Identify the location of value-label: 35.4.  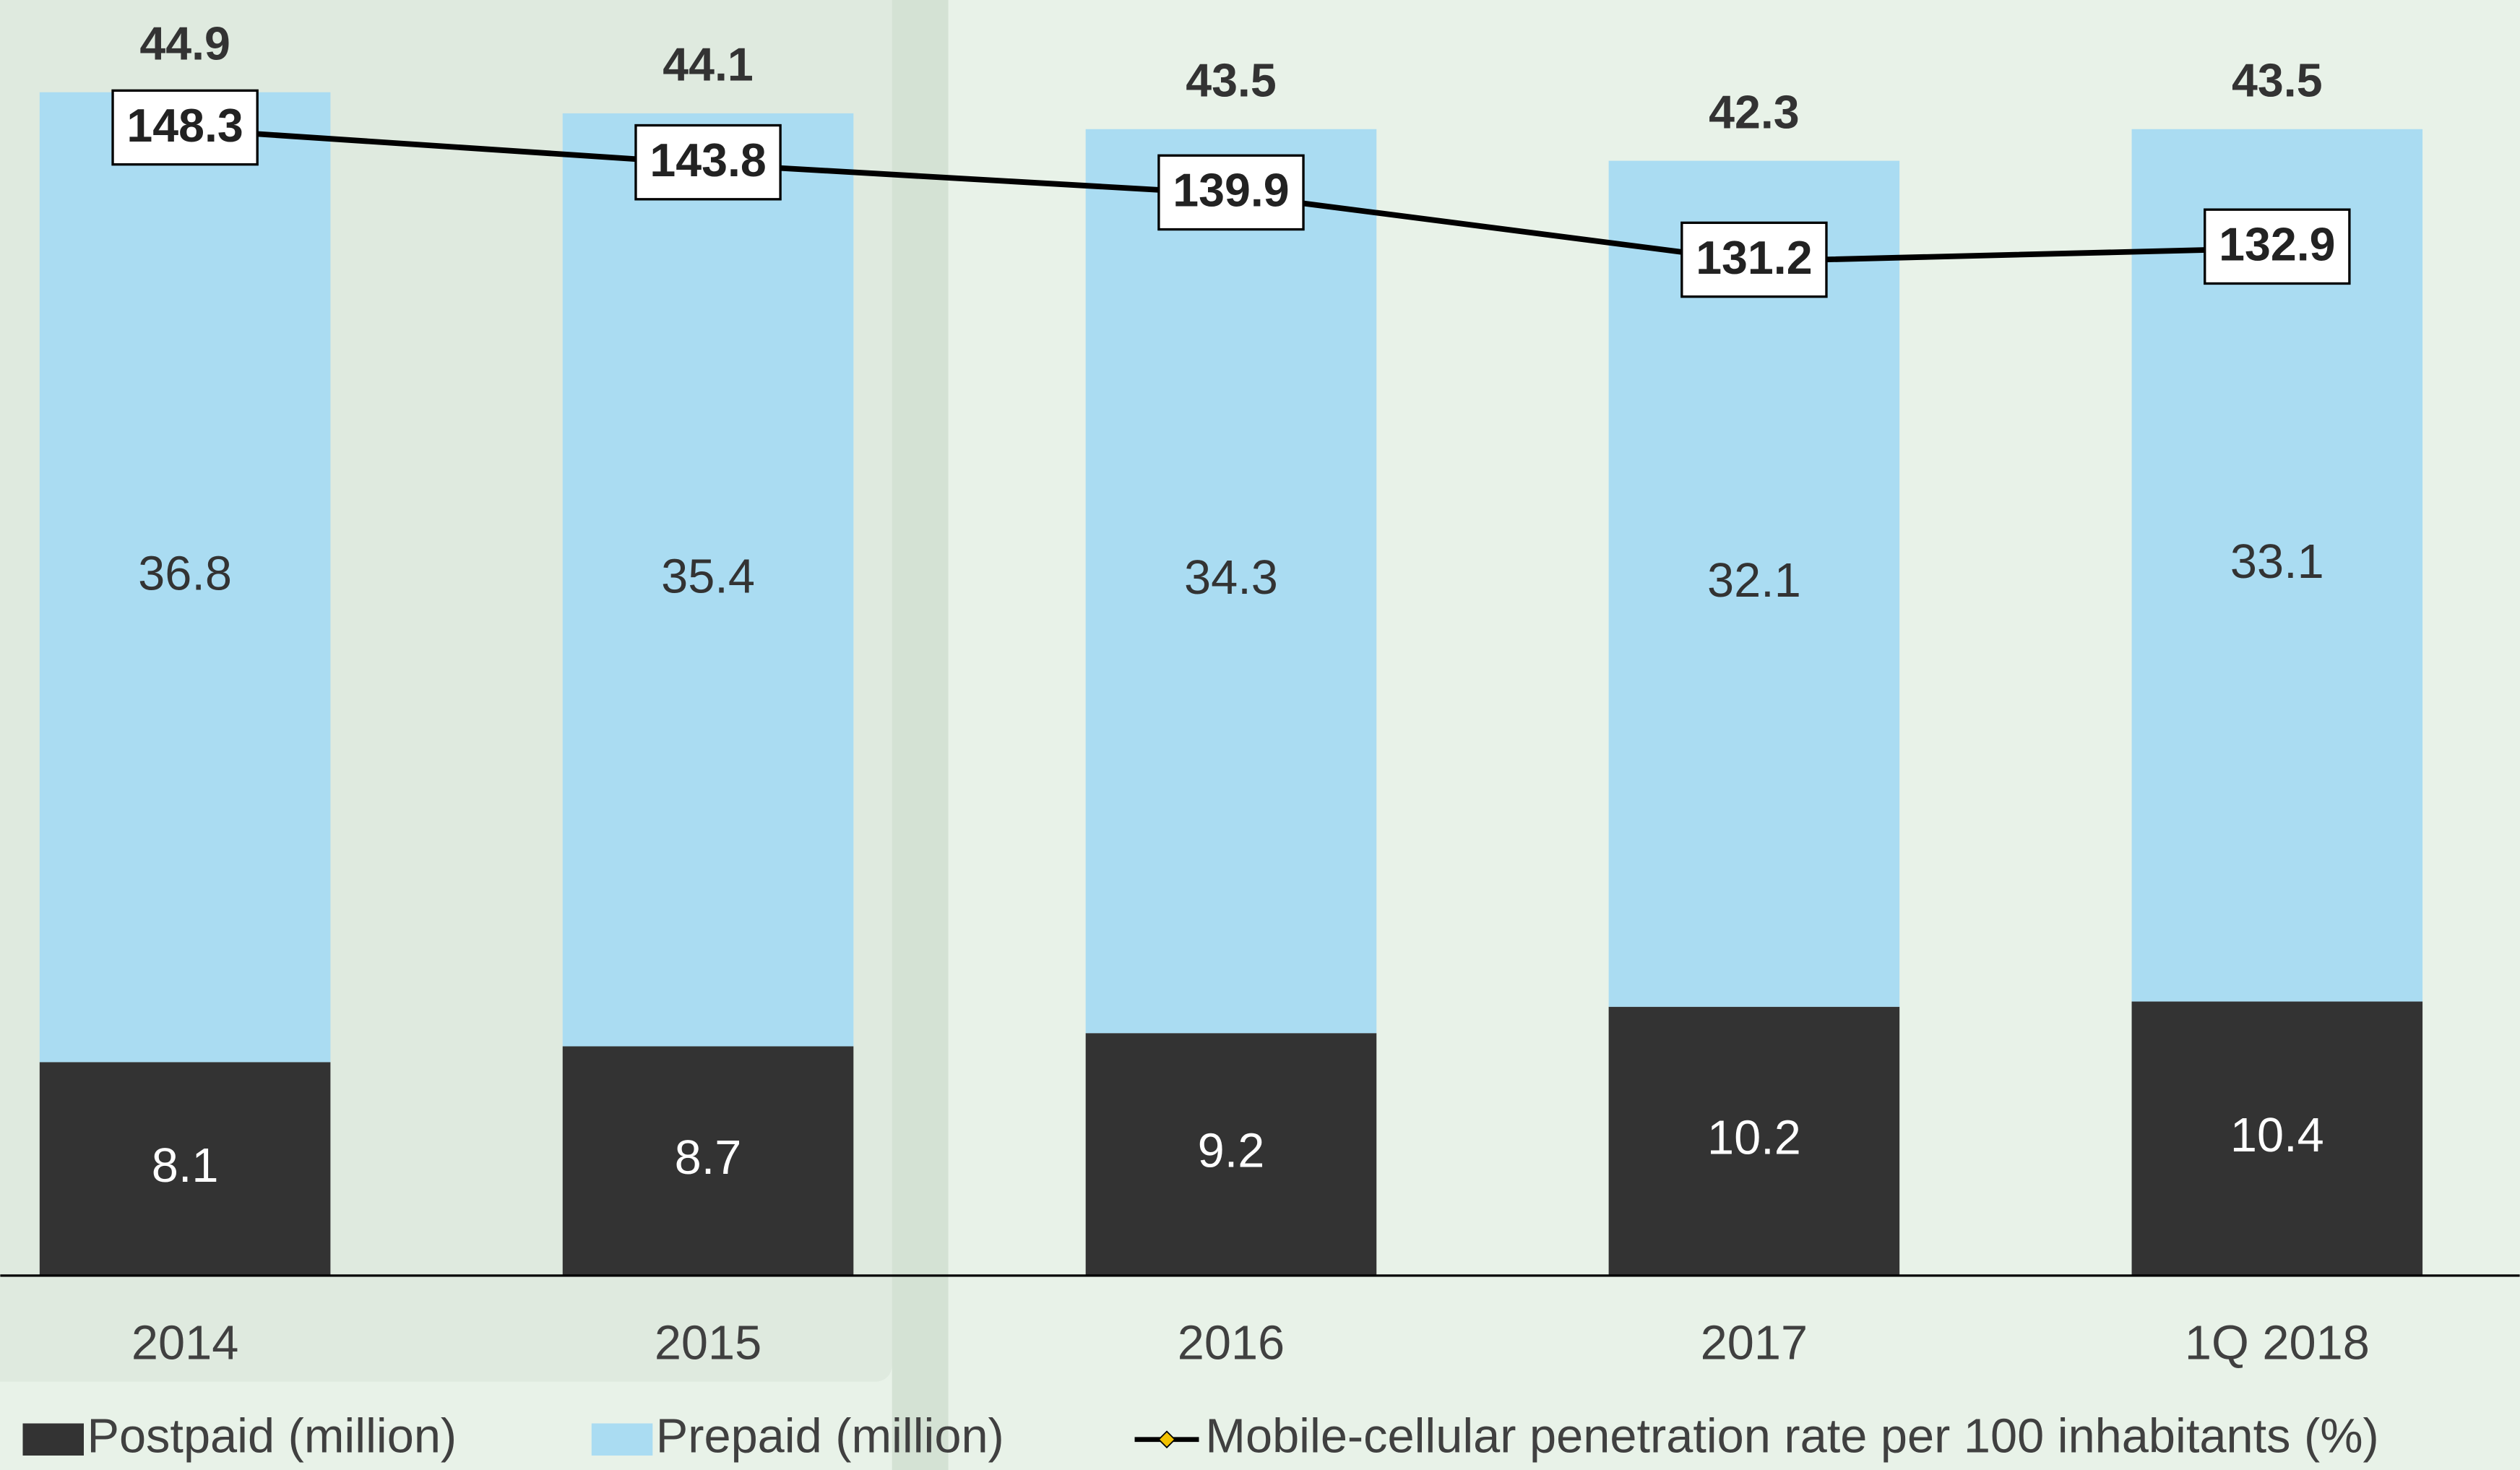
(708, 576).